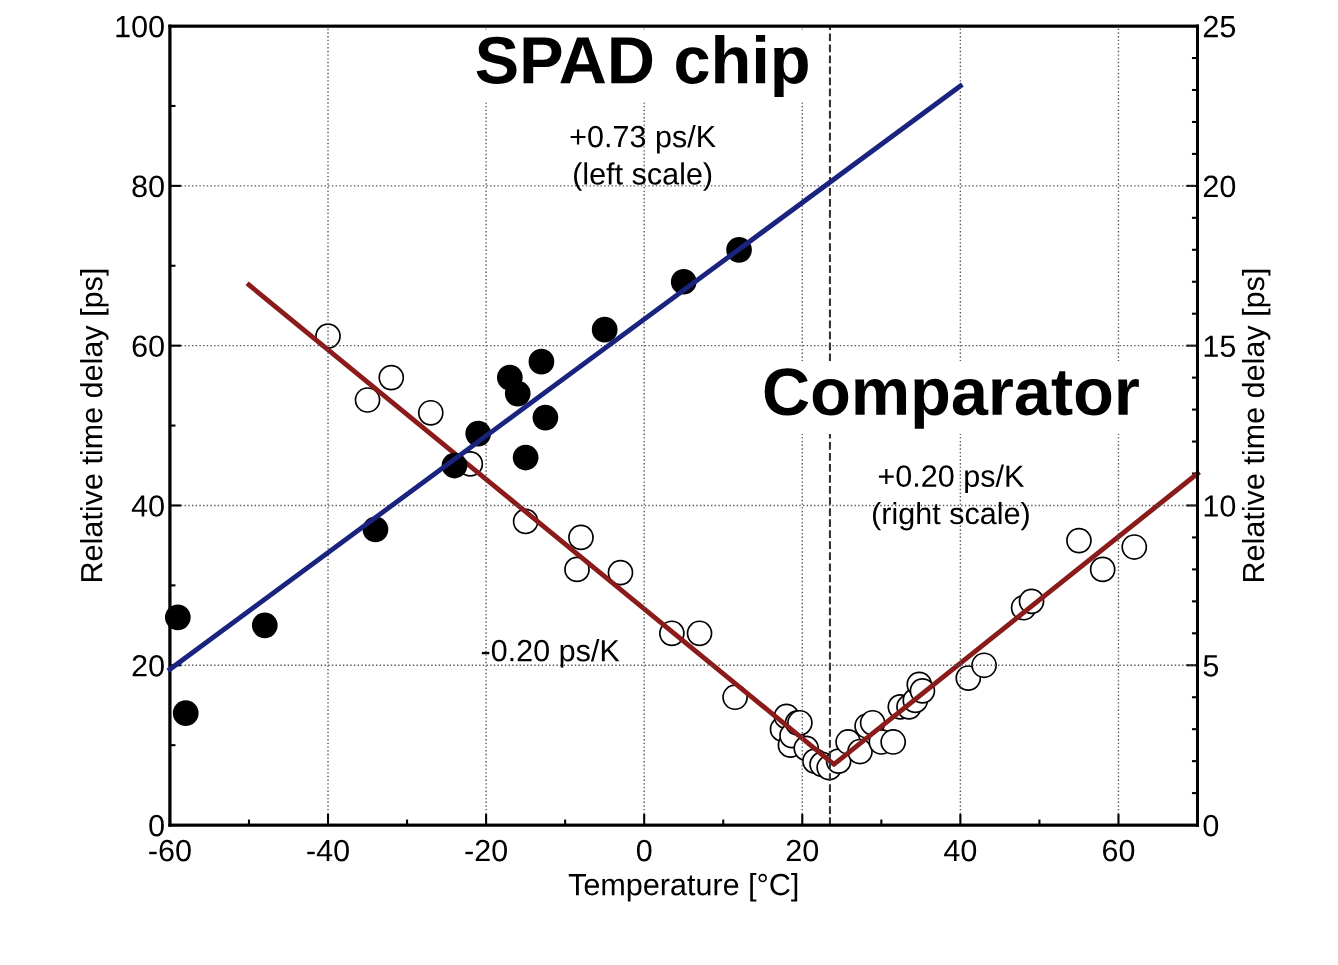  Describe the element at coordinates (1219, 186) in the screenshot. I see `y2-tick-label: 20` at that location.